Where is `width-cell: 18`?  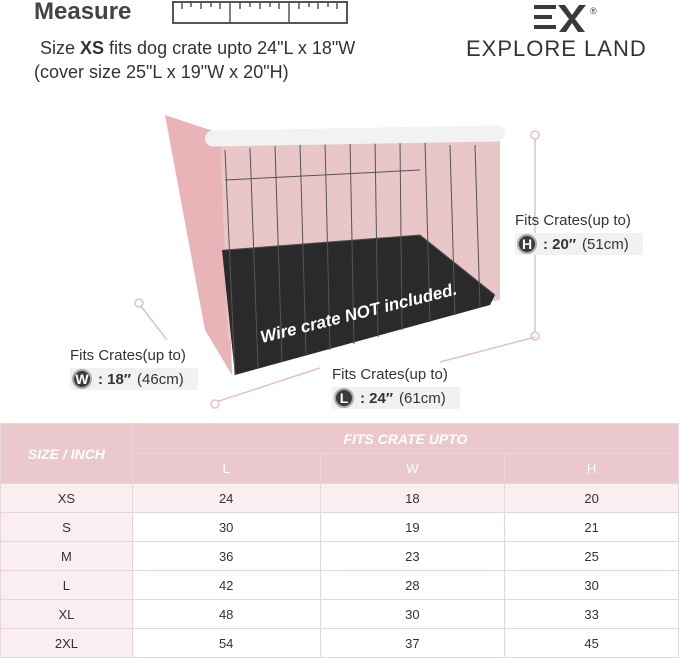
width-cell: 18 is located at coordinates (412, 498).